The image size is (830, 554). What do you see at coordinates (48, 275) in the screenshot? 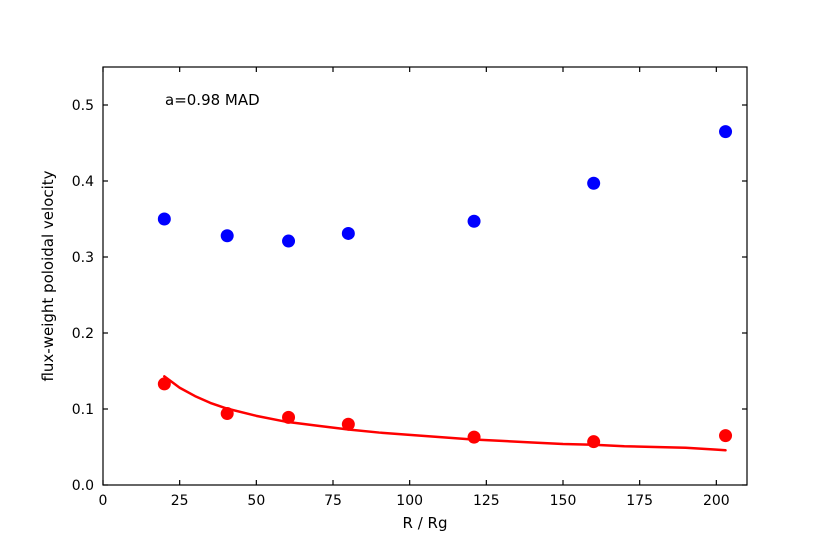
I see `y-axis-title: flux-weight poloidal velocity` at bounding box center [48, 275].